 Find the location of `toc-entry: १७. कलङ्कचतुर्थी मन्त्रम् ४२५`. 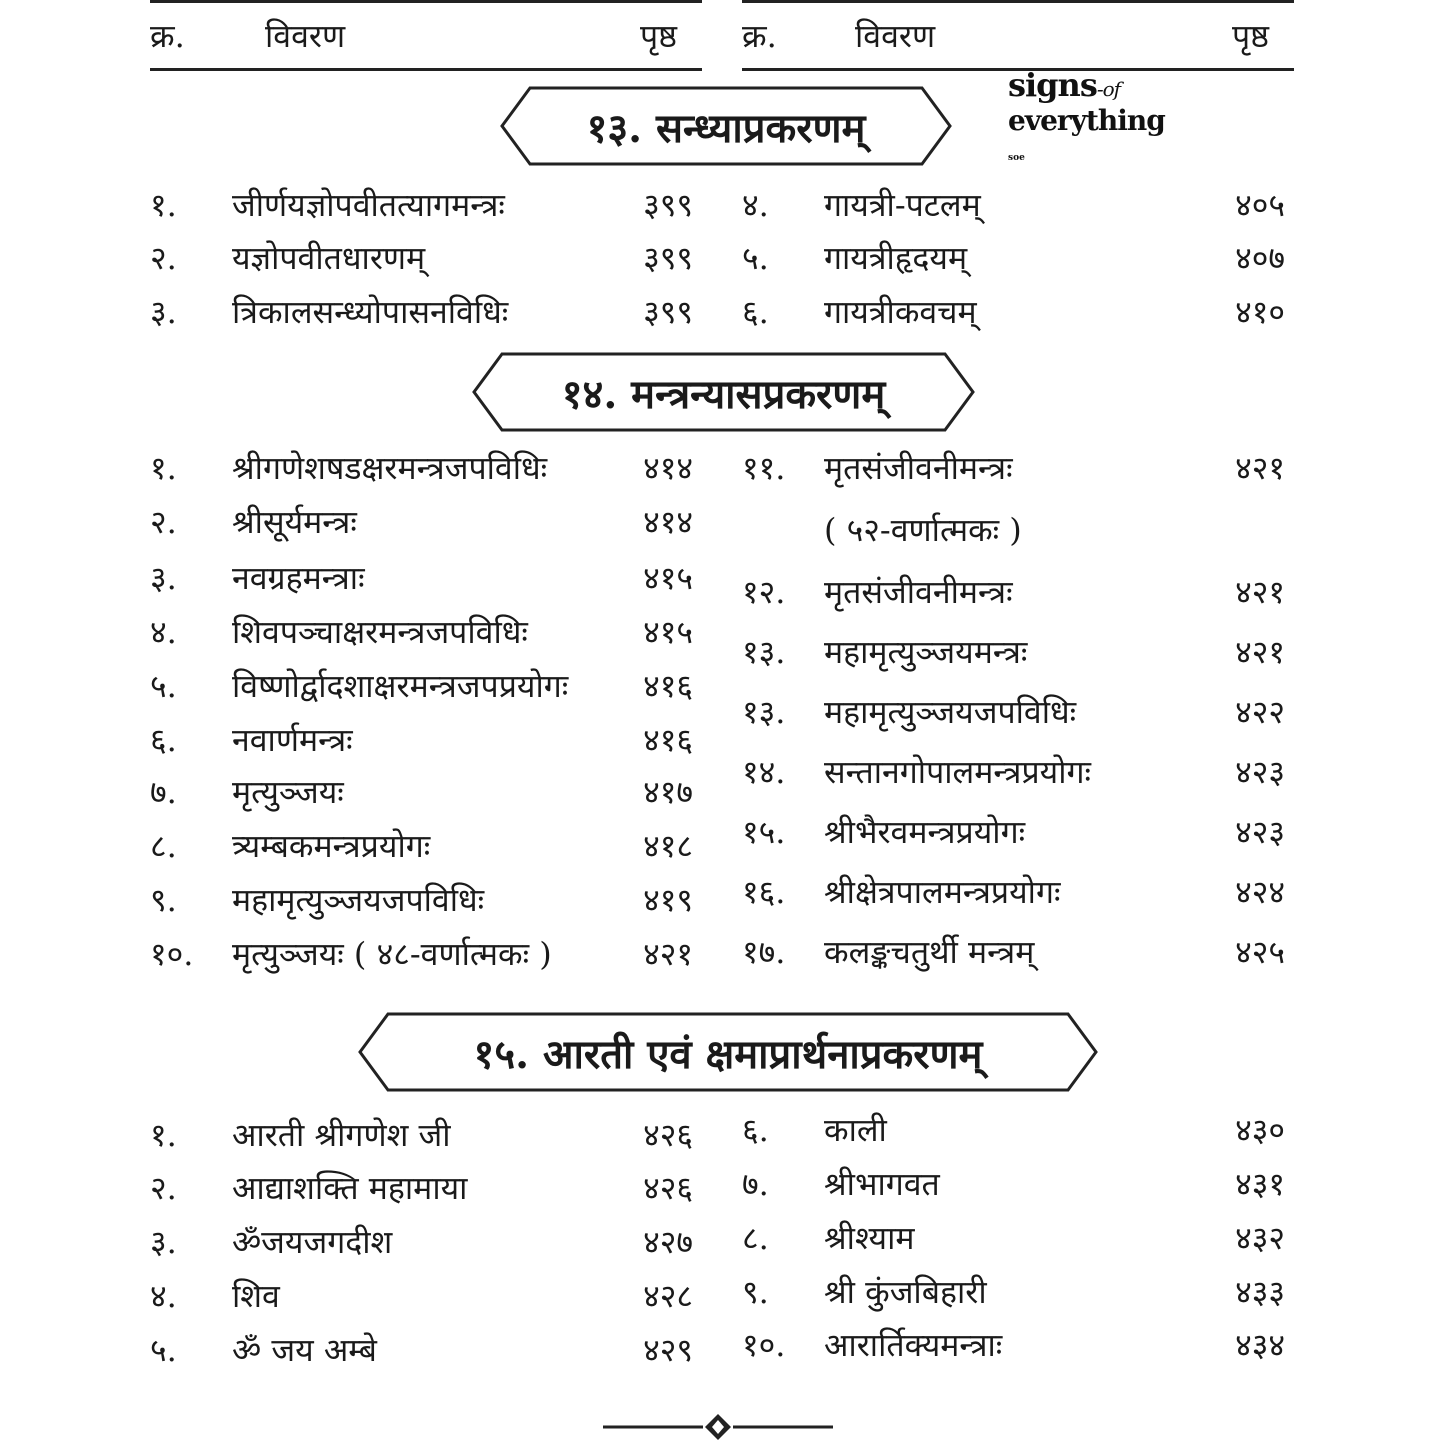

toc-entry: १७. कलङ्कचतुर्थी मन्त्रम् ४२५ is located at coordinates (1013, 952).